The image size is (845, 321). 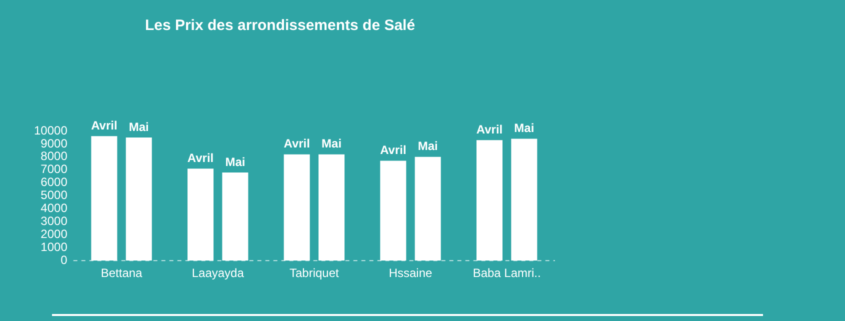 I want to click on x-tick-label: Bettana, so click(x=121, y=273).